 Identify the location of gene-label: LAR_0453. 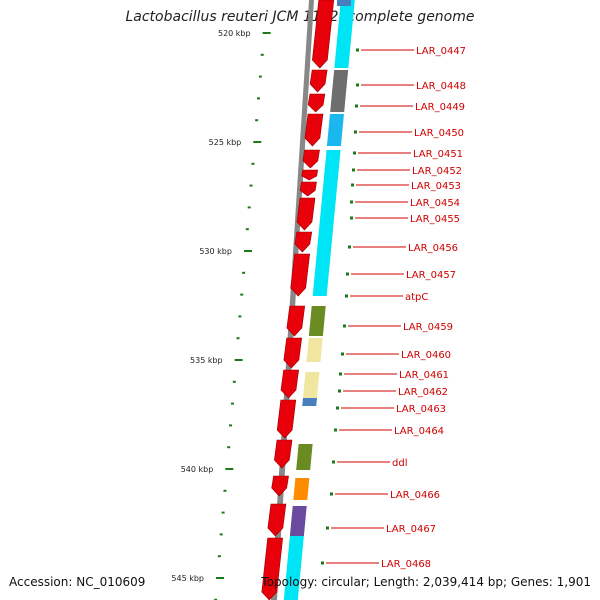
(436, 186).